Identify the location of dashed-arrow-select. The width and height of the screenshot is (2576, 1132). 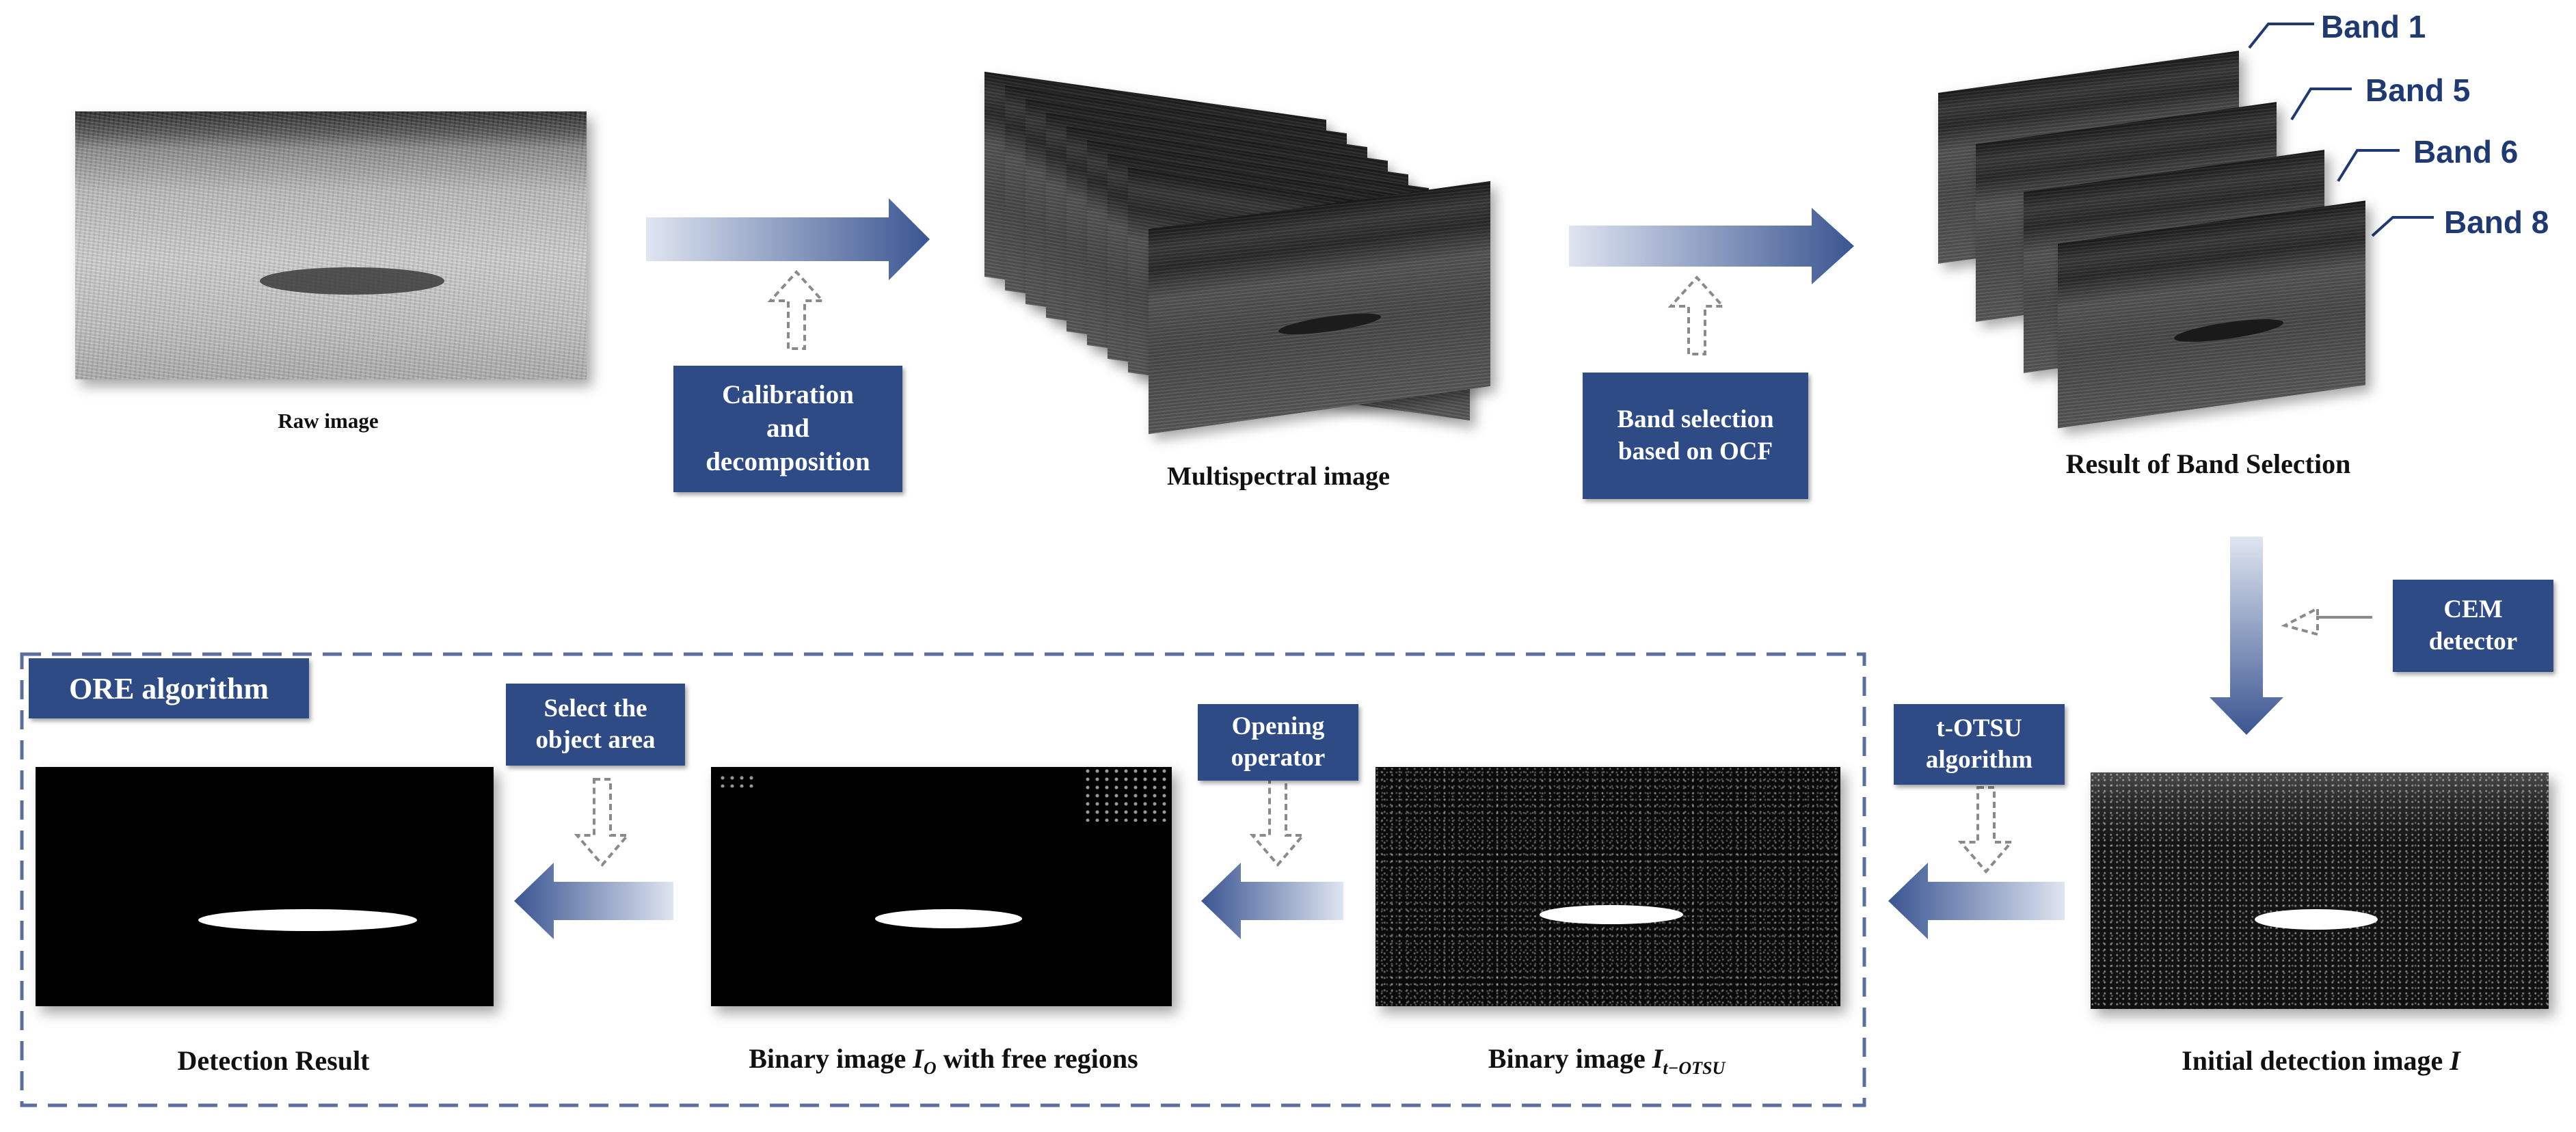
(602, 822).